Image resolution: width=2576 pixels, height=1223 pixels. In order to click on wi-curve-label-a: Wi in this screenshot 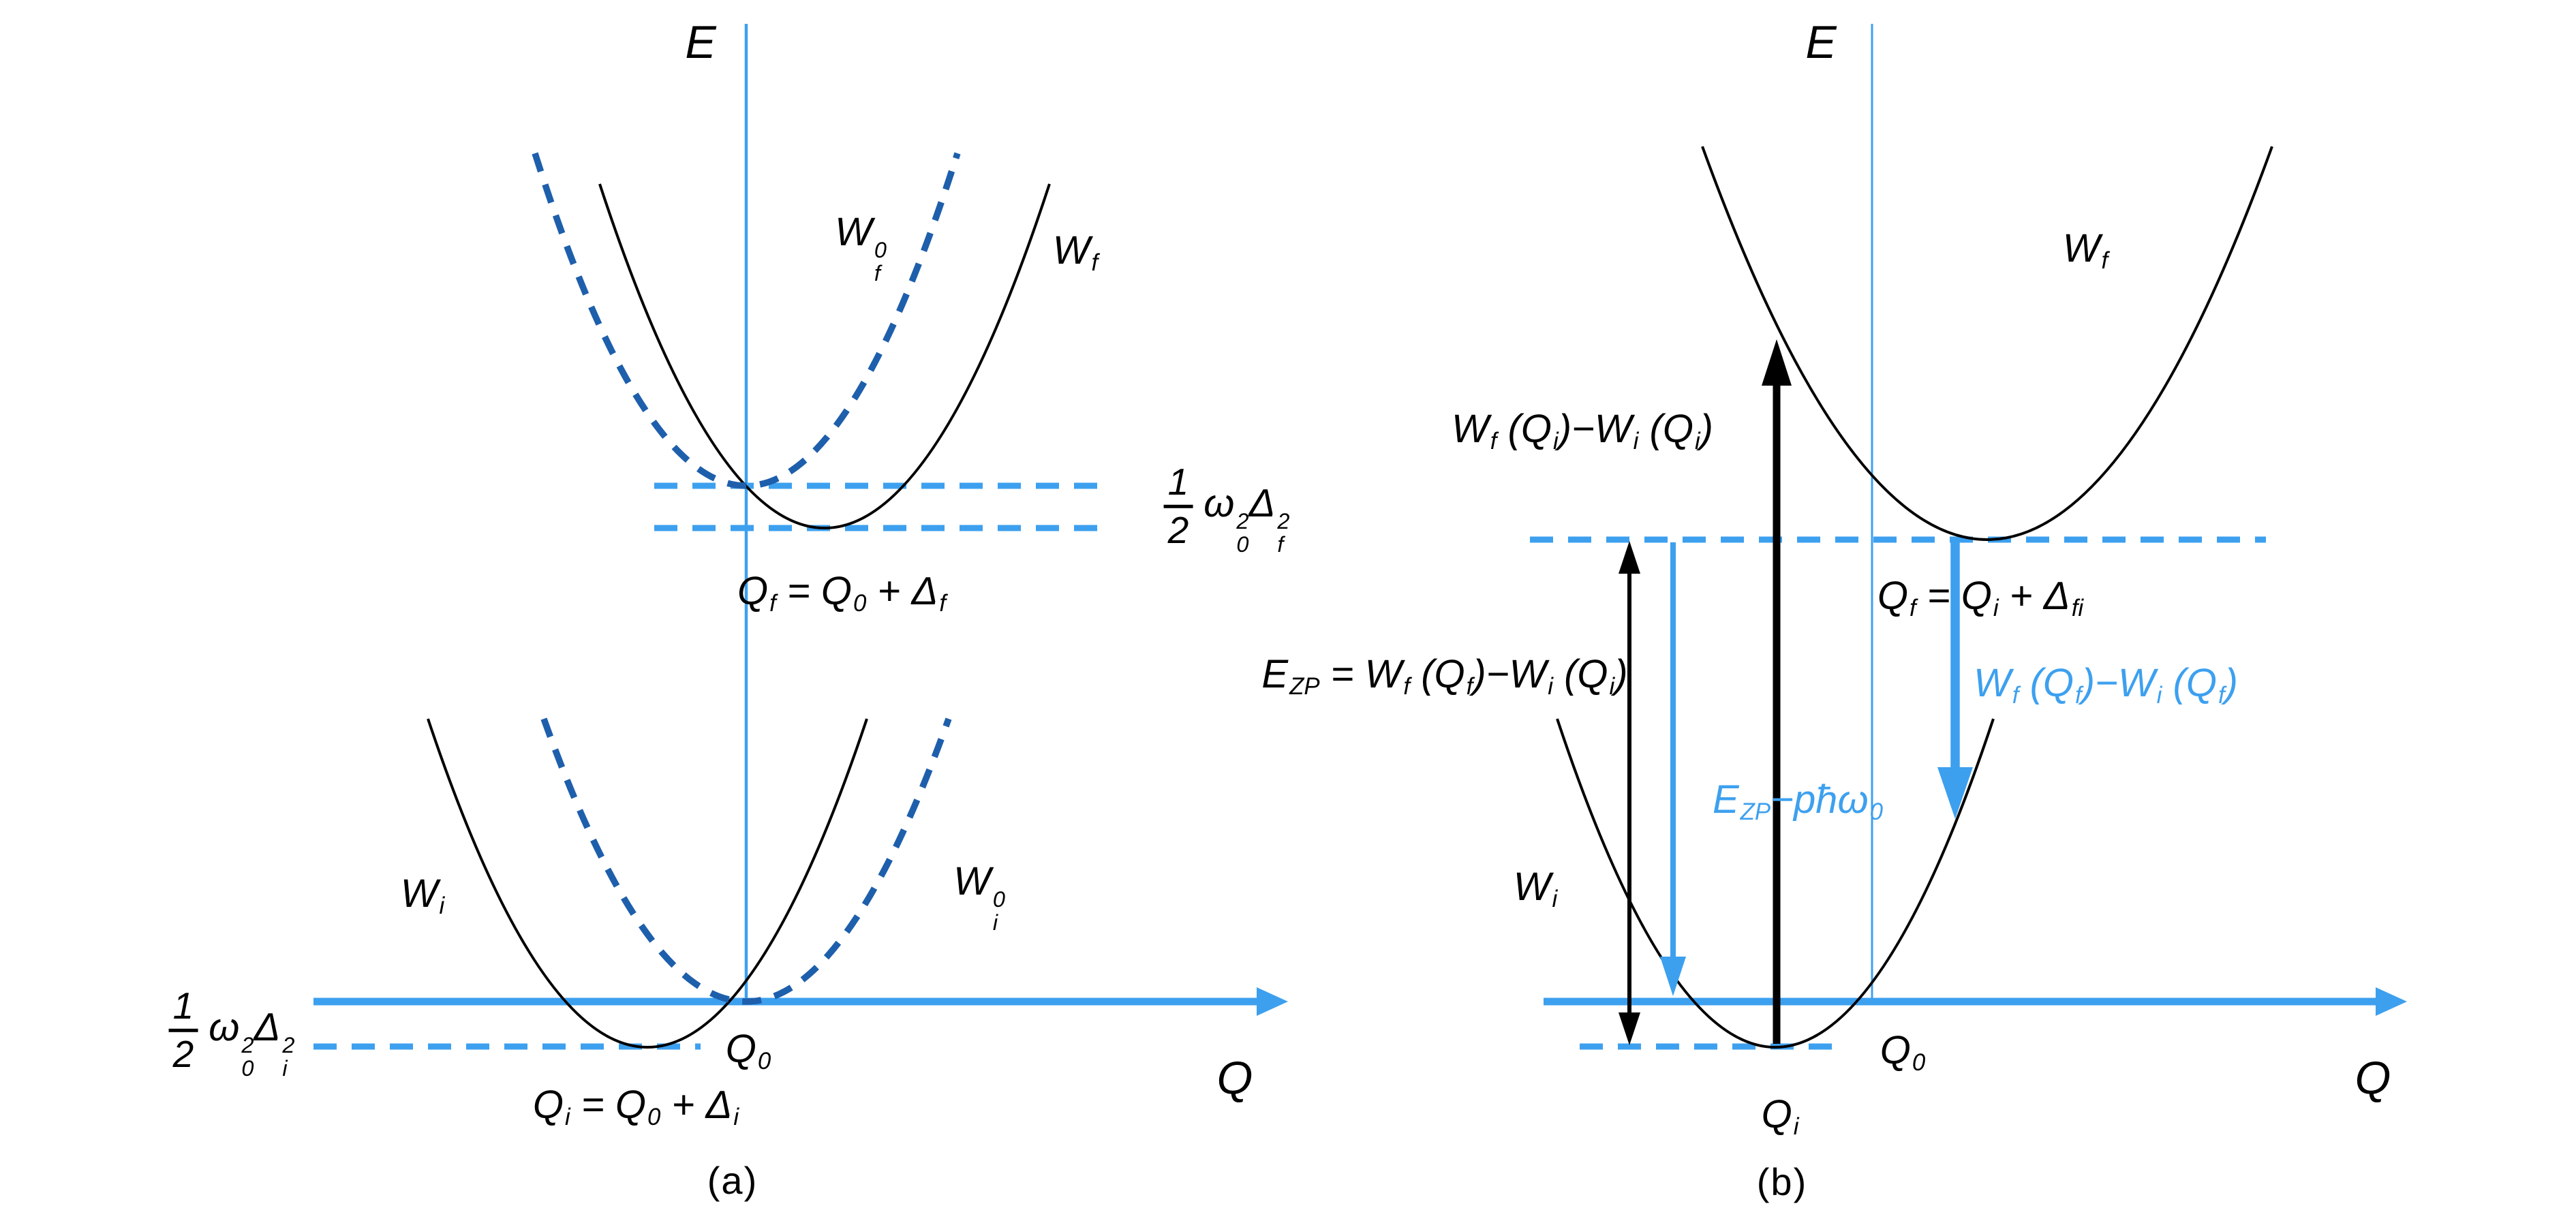, I will do `click(422, 895)`.